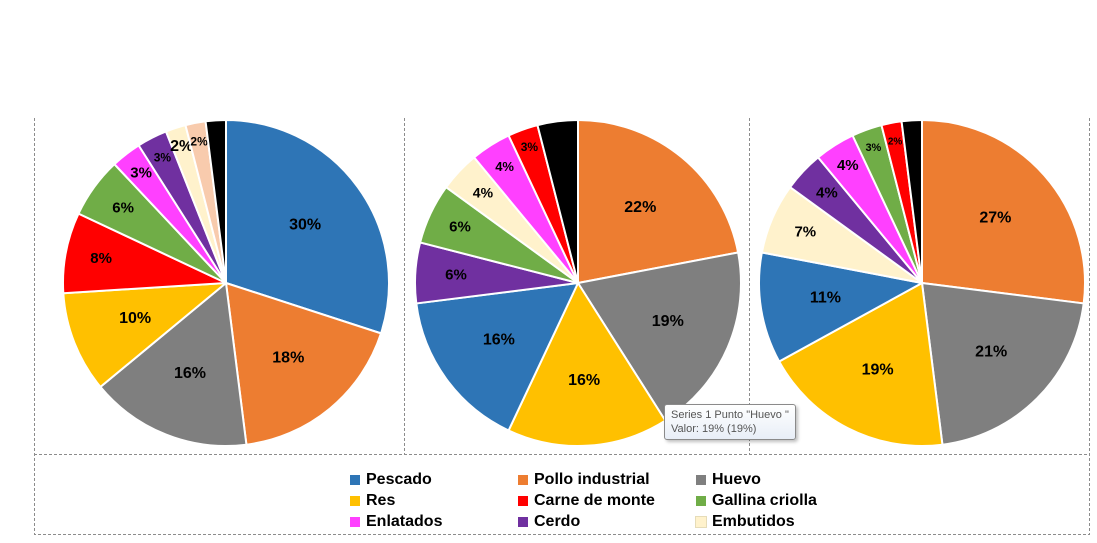 The height and width of the screenshot is (543, 1097). I want to click on legend-item-carne-de-monte: Carne de monte, so click(607, 501).